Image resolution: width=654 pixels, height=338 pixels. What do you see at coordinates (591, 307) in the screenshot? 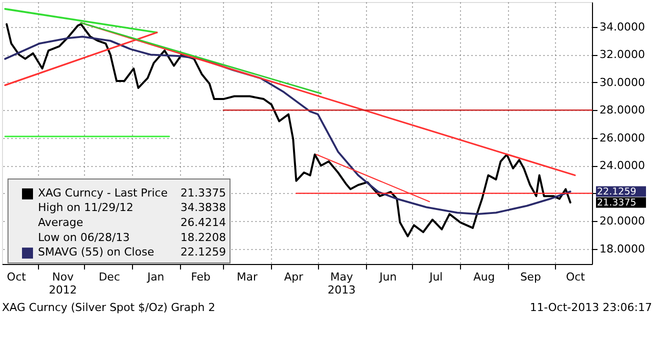
I see `text: 11-Oct-2013 23:06:17` at bounding box center [591, 307].